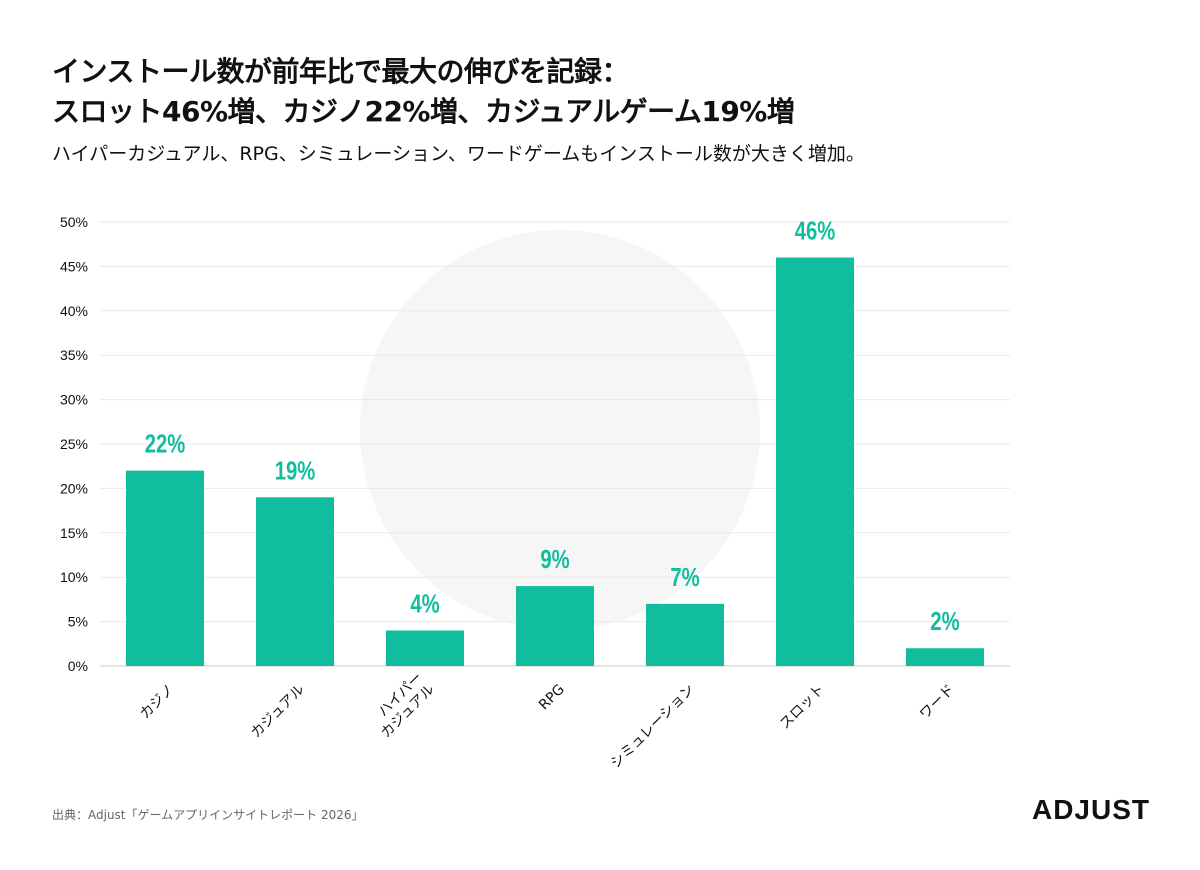 Image resolution: width=1200 pixels, height=870 pixels. Describe the element at coordinates (1090, 809) in the screenshot. I see `brand-logo: ADJUST` at that location.